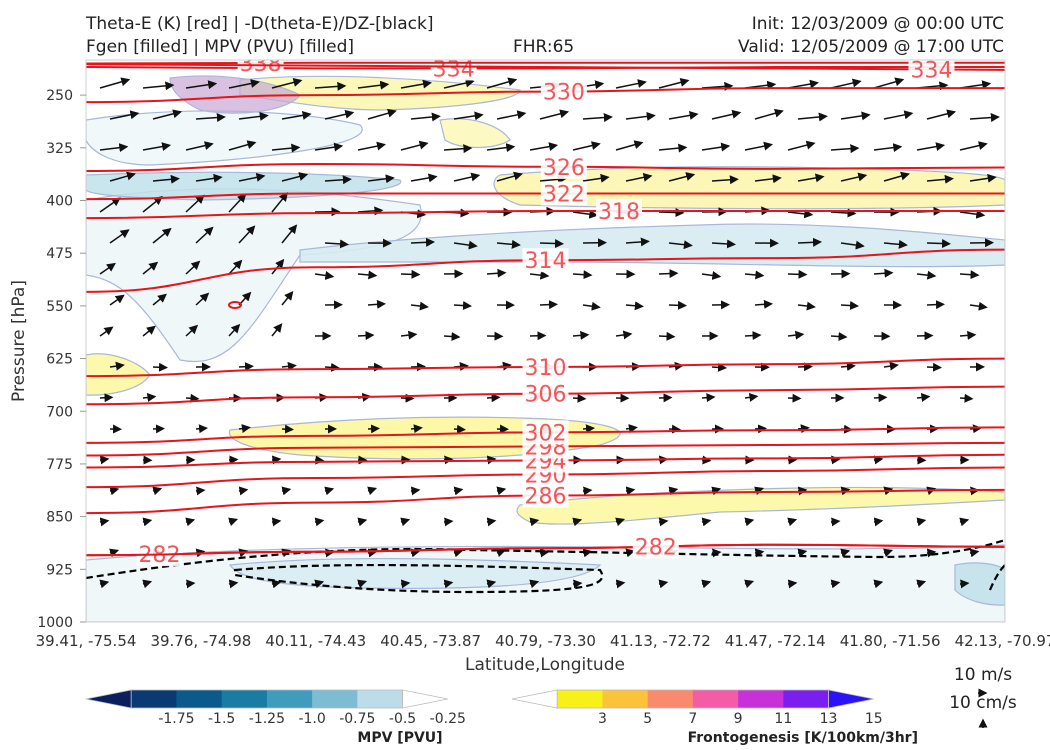  Describe the element at coordinates (430, 641) in the screenshot. I see `x-tick-label: 40.45, -73.87` at that location.